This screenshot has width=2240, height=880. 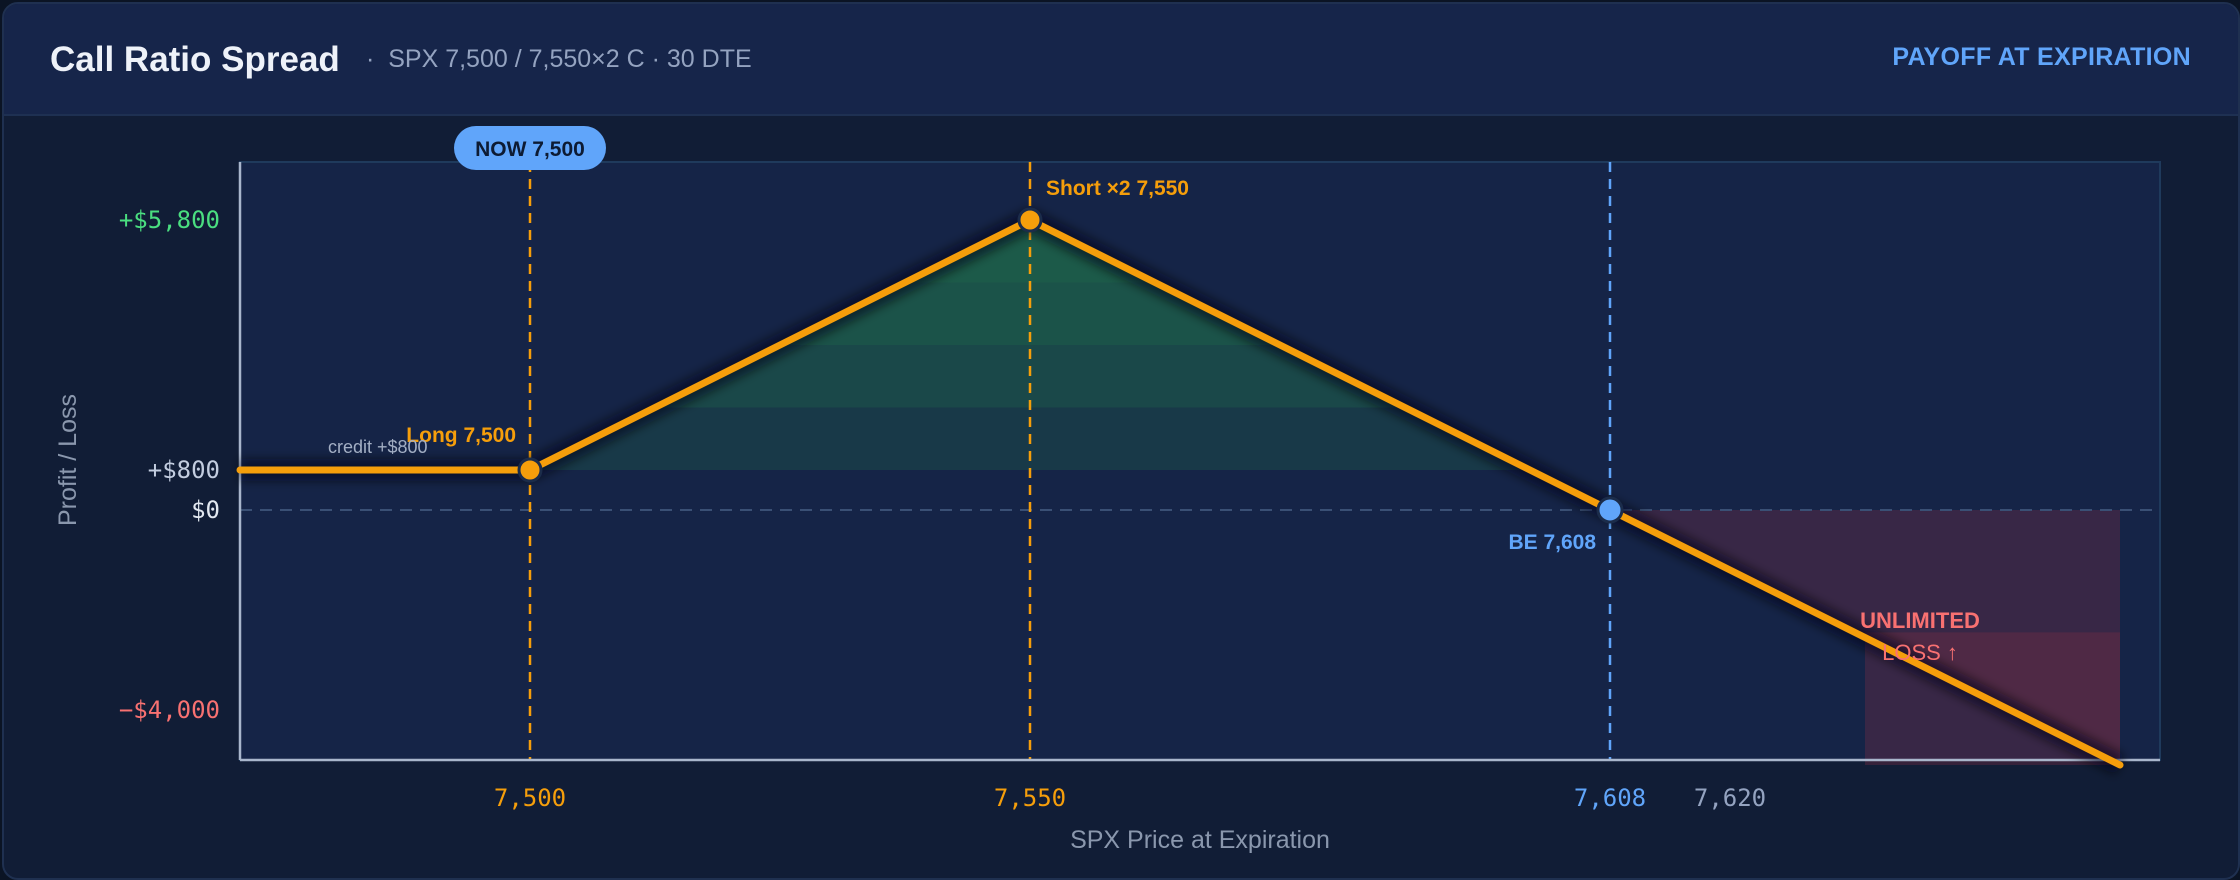 I want to click on y-tick-label: $0, so click(x=205, y=510).